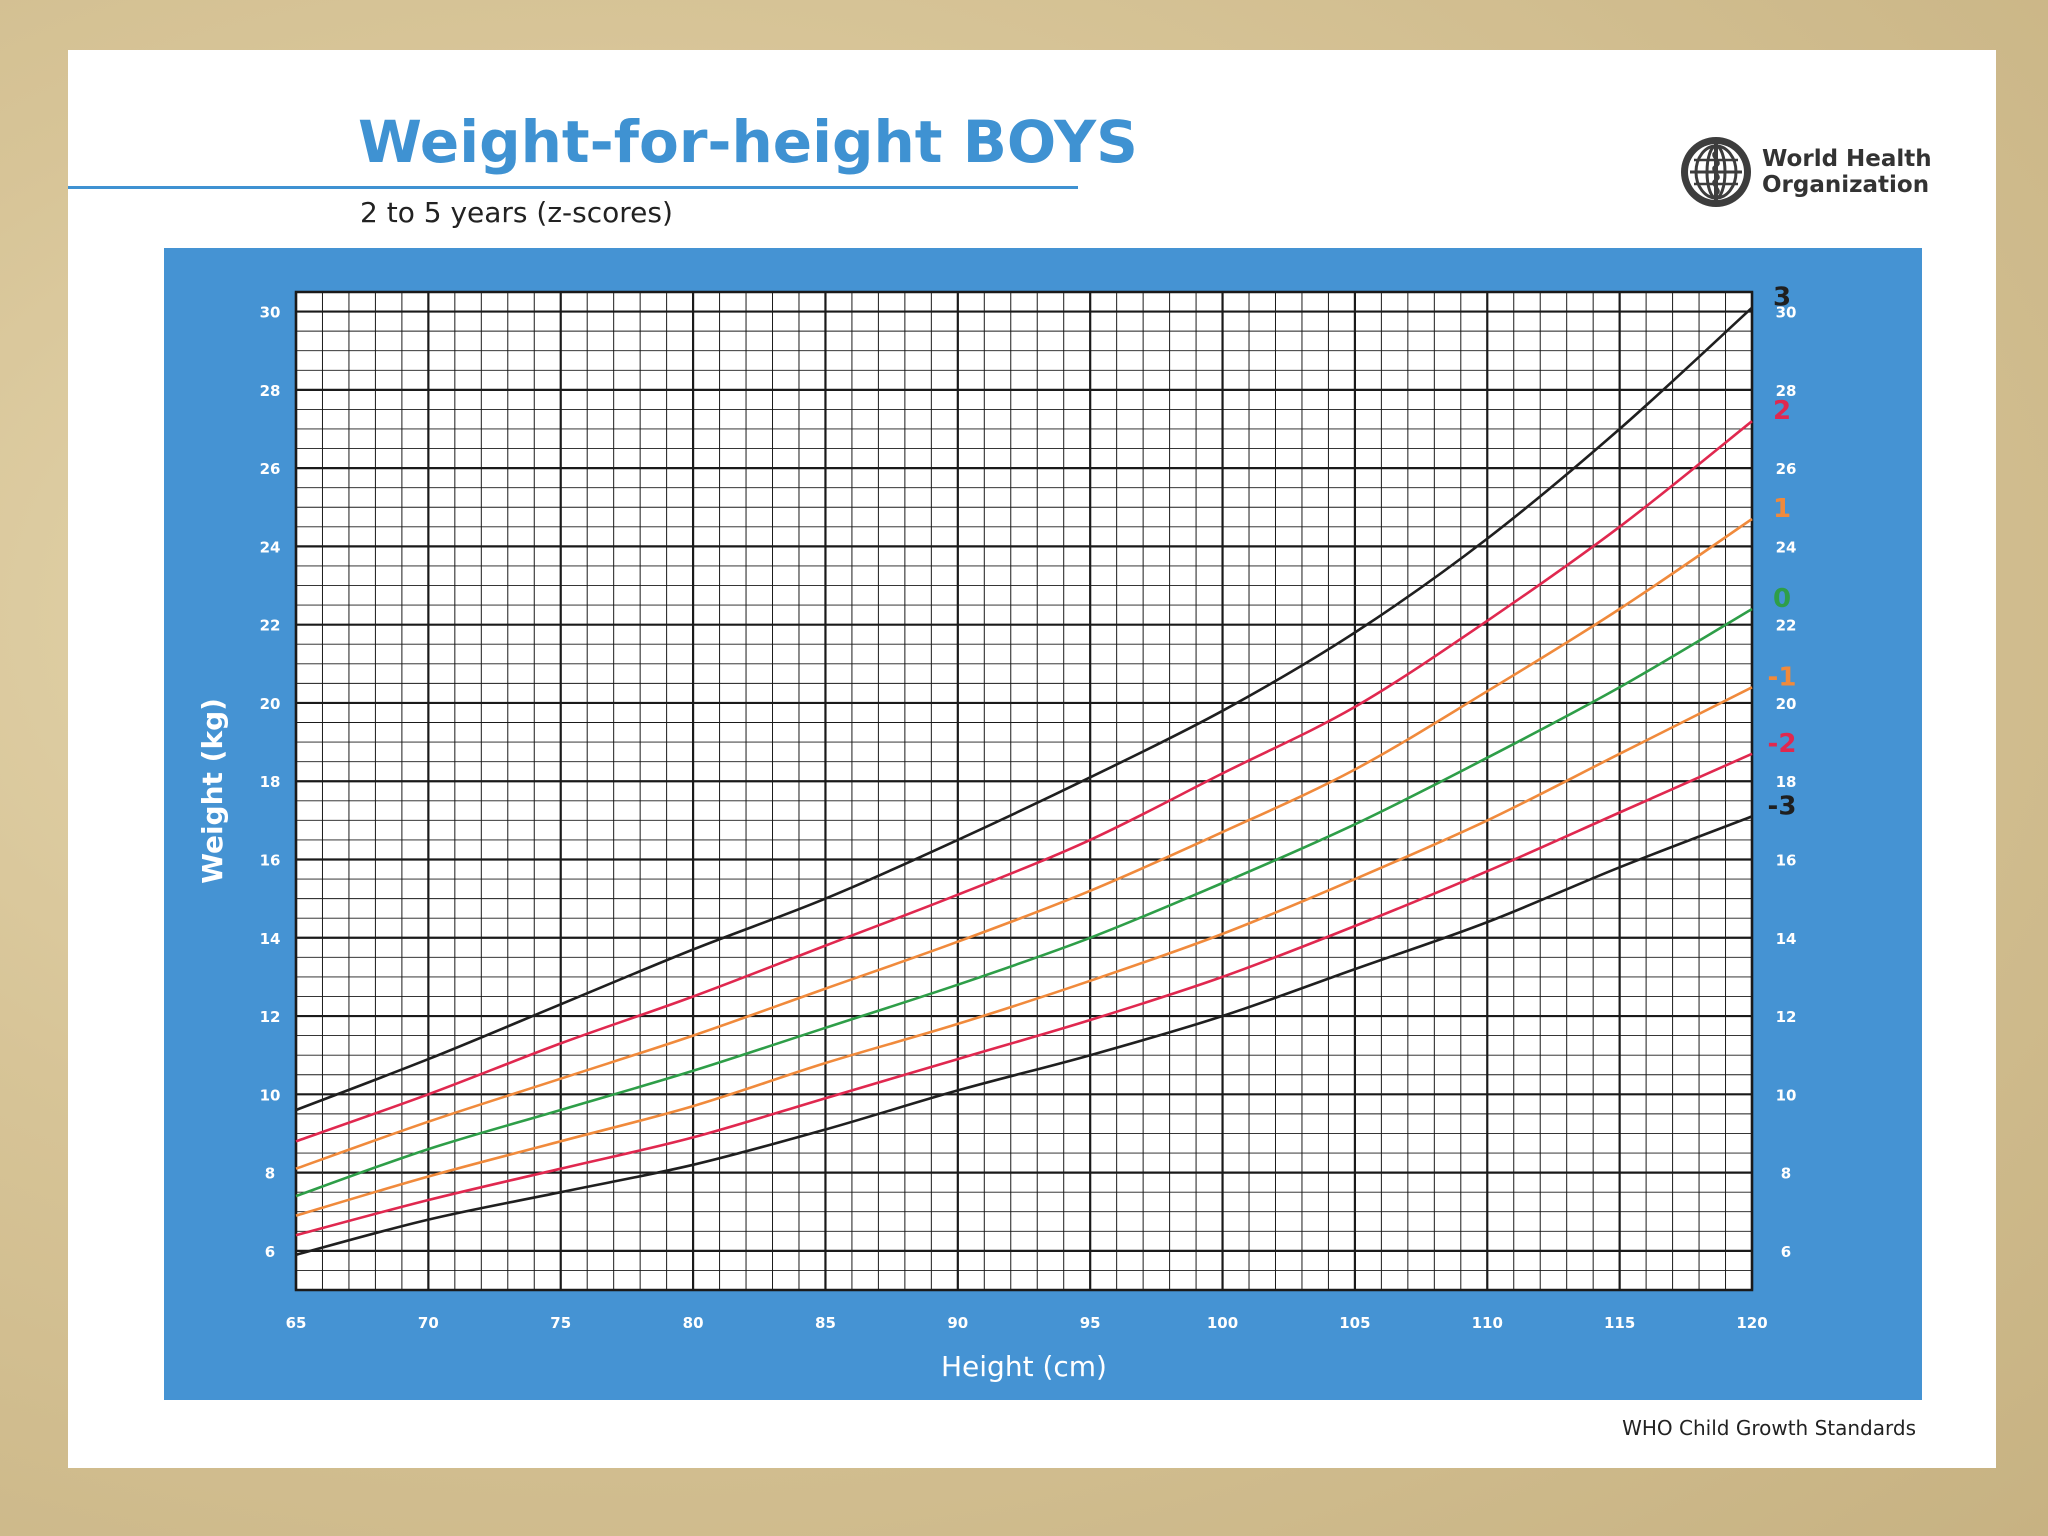 This screenshot has height=1536, width=2048. What do you see at coordinates (748, 142) in the screenshot?
I see `page-title: Weight-for-height BOYS` at bounding box center [748, 142].